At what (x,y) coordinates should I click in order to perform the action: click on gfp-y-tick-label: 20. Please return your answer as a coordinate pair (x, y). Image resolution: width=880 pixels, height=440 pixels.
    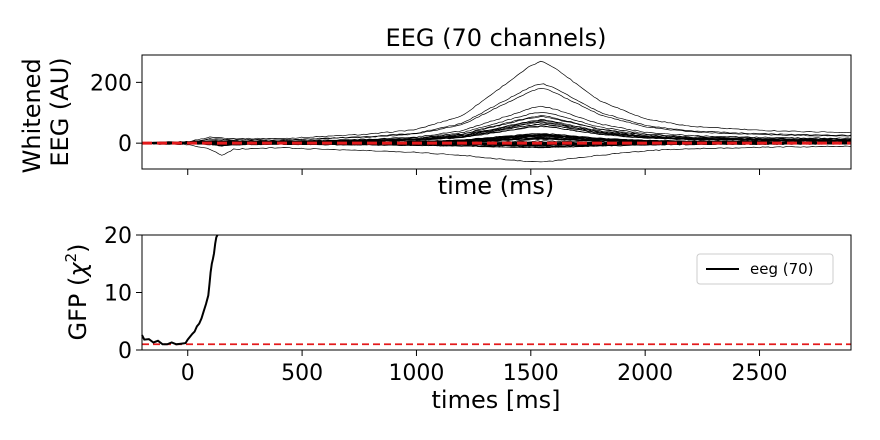
    Looking at the image, I should click on (118, 236).